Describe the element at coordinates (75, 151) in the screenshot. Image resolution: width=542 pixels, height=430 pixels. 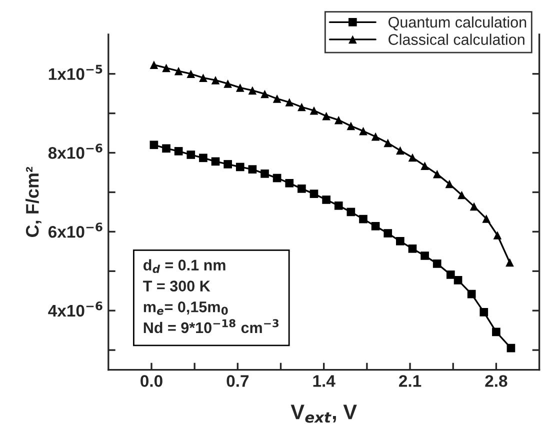
I see `y-tick-label: 8x10$^{−6}$` at that location.